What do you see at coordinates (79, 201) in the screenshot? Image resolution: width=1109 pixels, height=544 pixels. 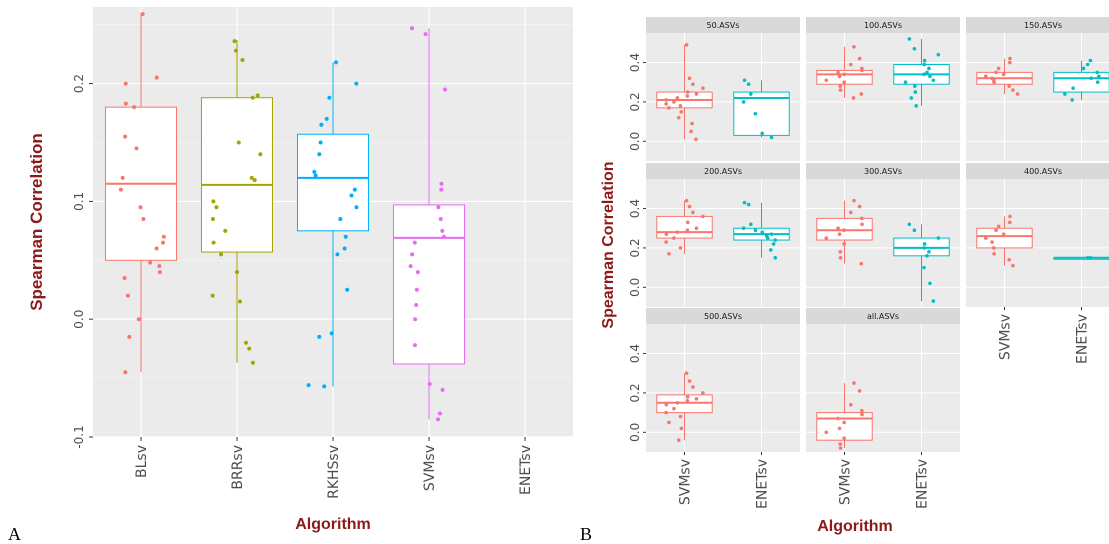 I see `panel-a-y-tick-label: 0.1` at bounding box center [79, 201].